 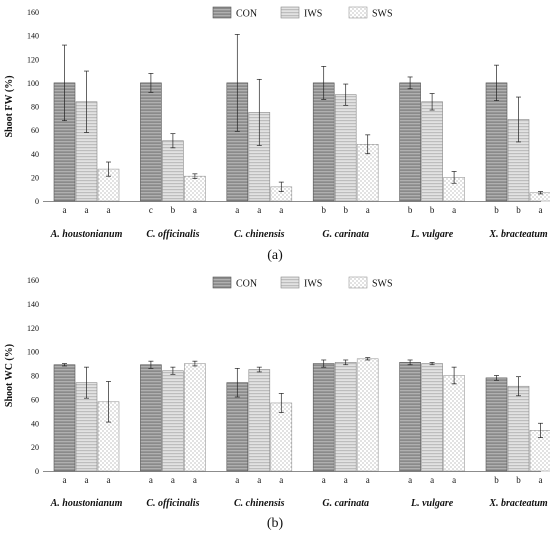 What do you see at coordinates (382, 284) in the screenshot?
I see `legend-label: SWS` at bounding box center [382, 284].